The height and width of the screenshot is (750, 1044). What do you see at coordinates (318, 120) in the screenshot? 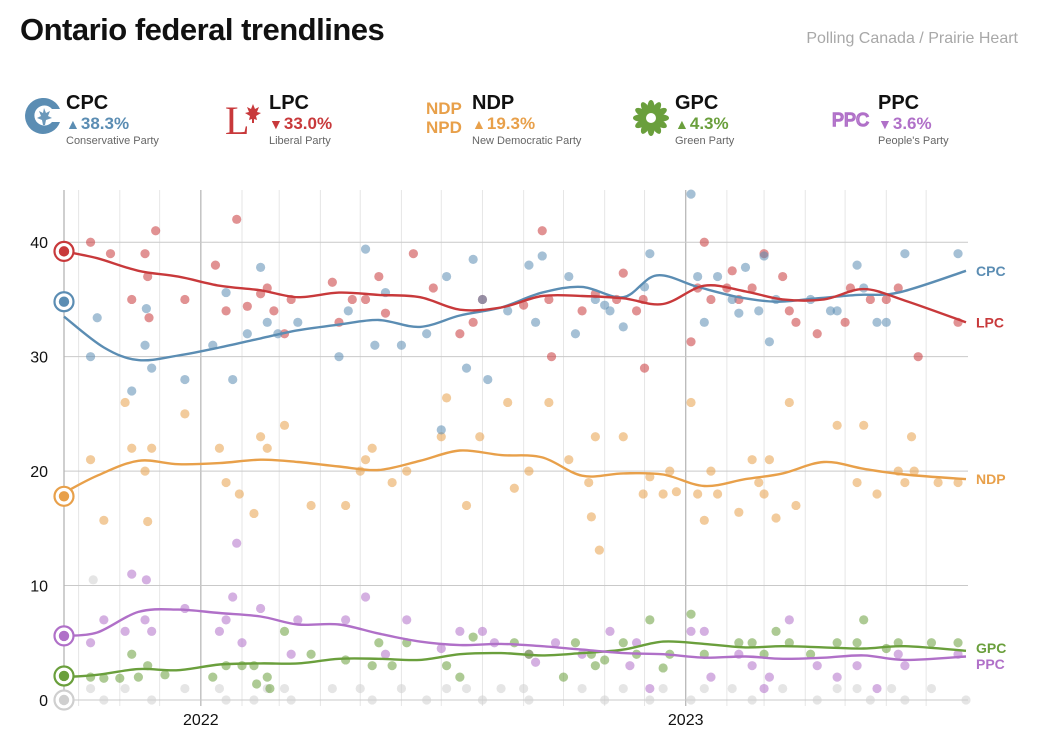
I see `legend-item-lpc: L LPC ▼33.0% Liberal Party` at bounding box center [318, 120].